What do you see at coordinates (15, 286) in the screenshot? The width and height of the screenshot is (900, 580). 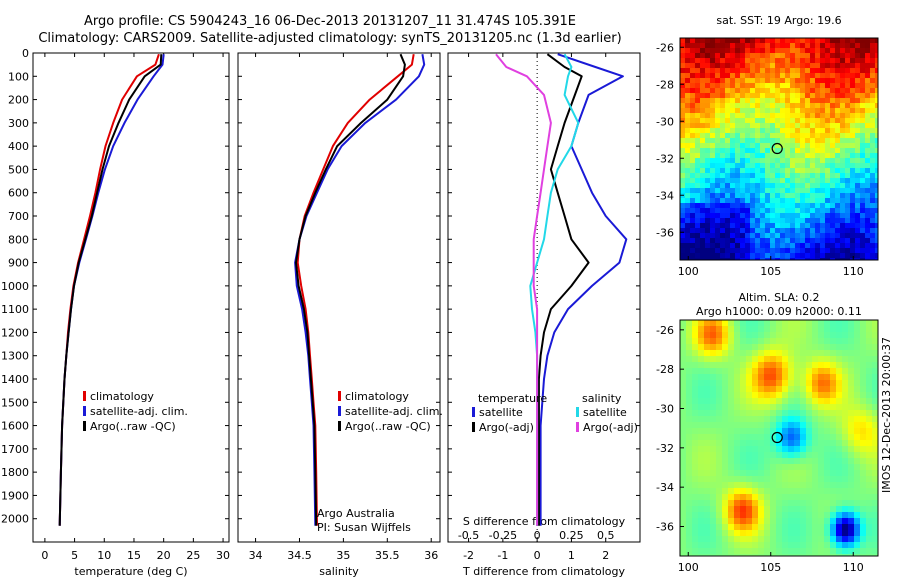 I see `y-tick-label: 1000` at bounding box center [15, 286].